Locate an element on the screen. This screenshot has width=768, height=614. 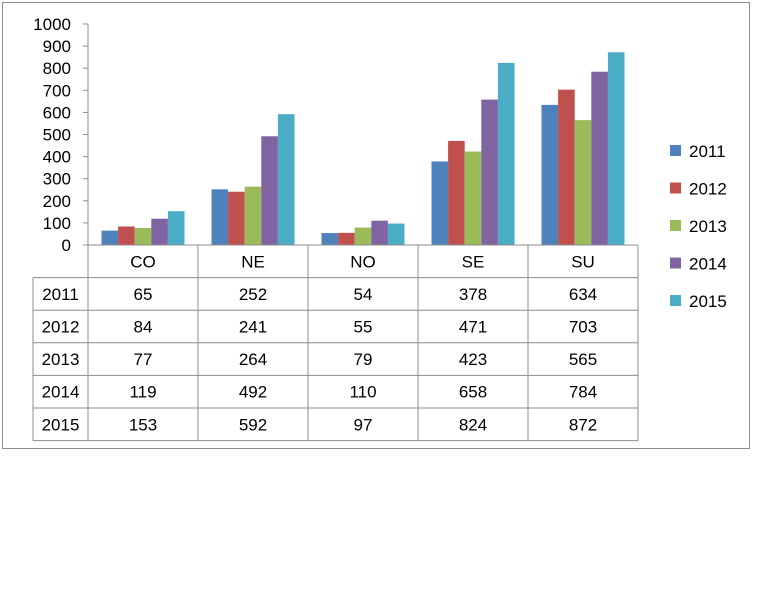
bar-co-2013 is located at coordinates (143, 236).